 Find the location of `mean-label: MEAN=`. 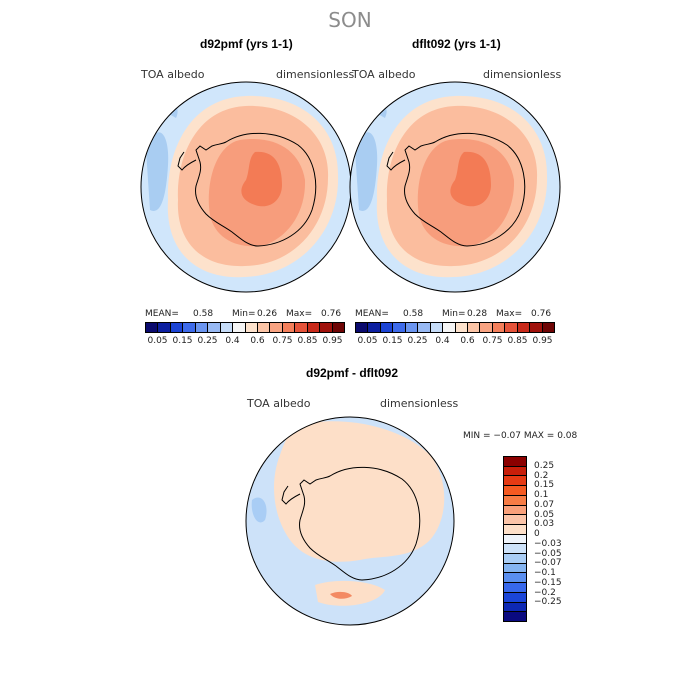

mean-label: MEAN= is located at coordinates (372, 314).